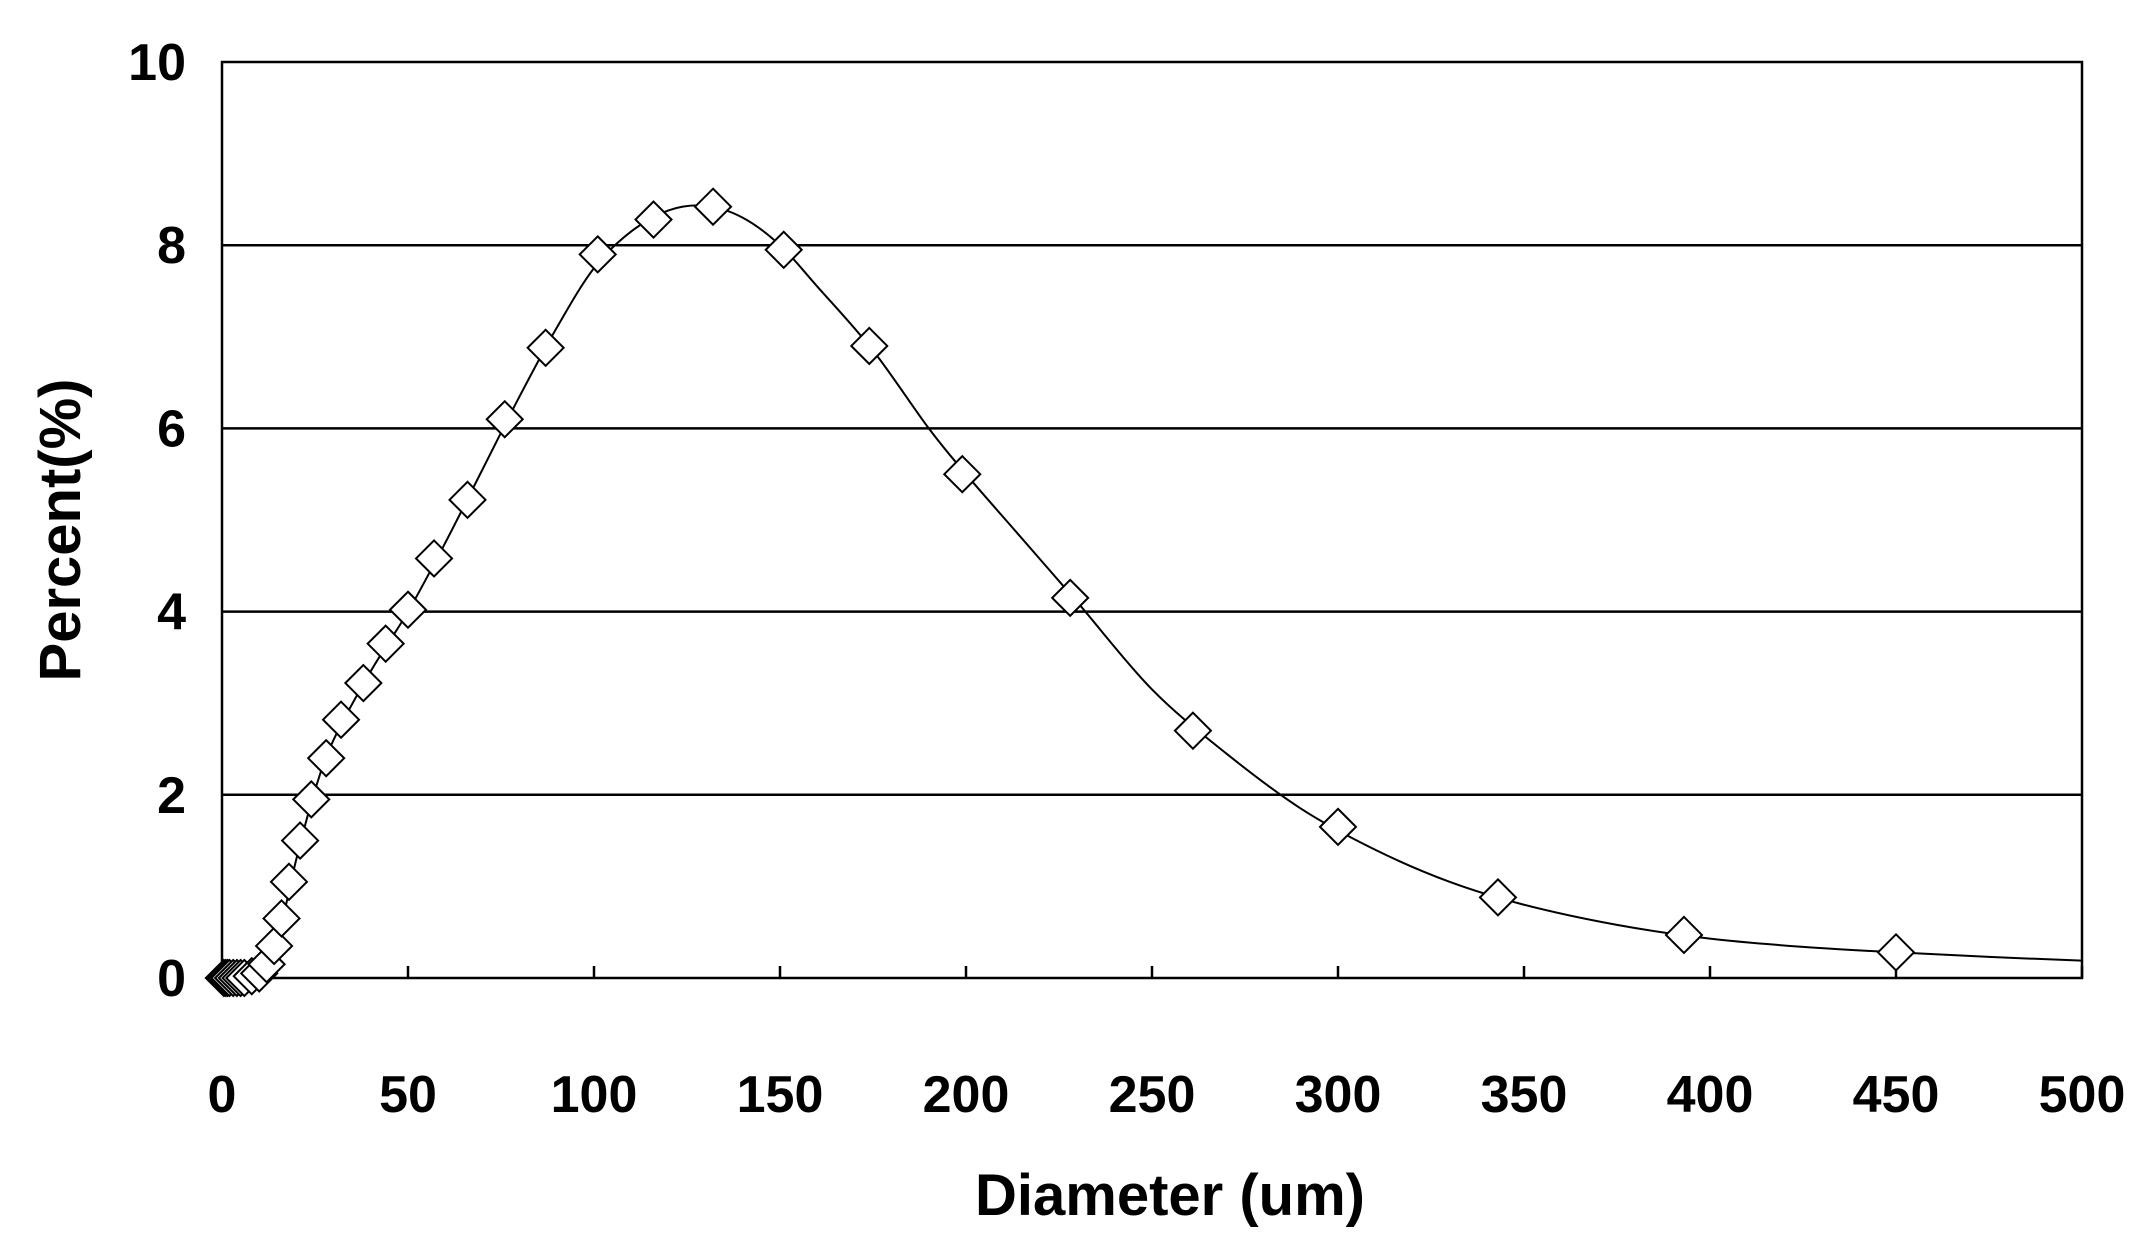  Describe the element at coordinates (1152, 1095) in the screenshot. I see `x-tick-label: 250` at that location.